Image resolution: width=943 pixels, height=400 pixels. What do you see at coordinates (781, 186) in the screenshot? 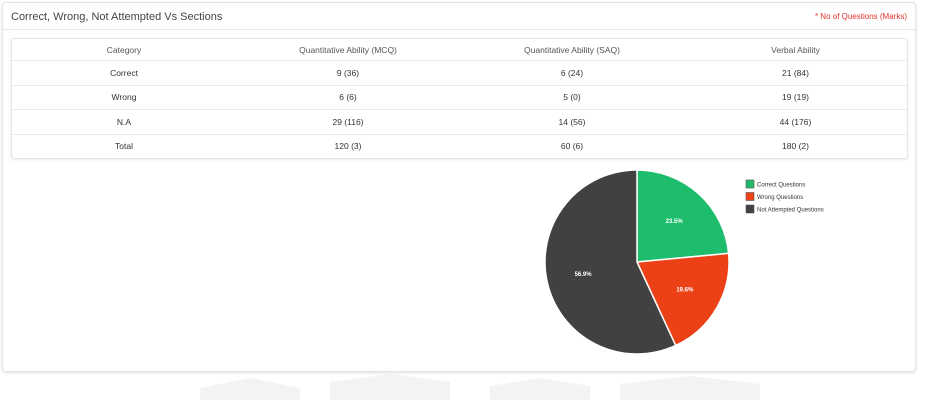
I see `legend-label: Correct Questions` at bounding box center [781, 186].